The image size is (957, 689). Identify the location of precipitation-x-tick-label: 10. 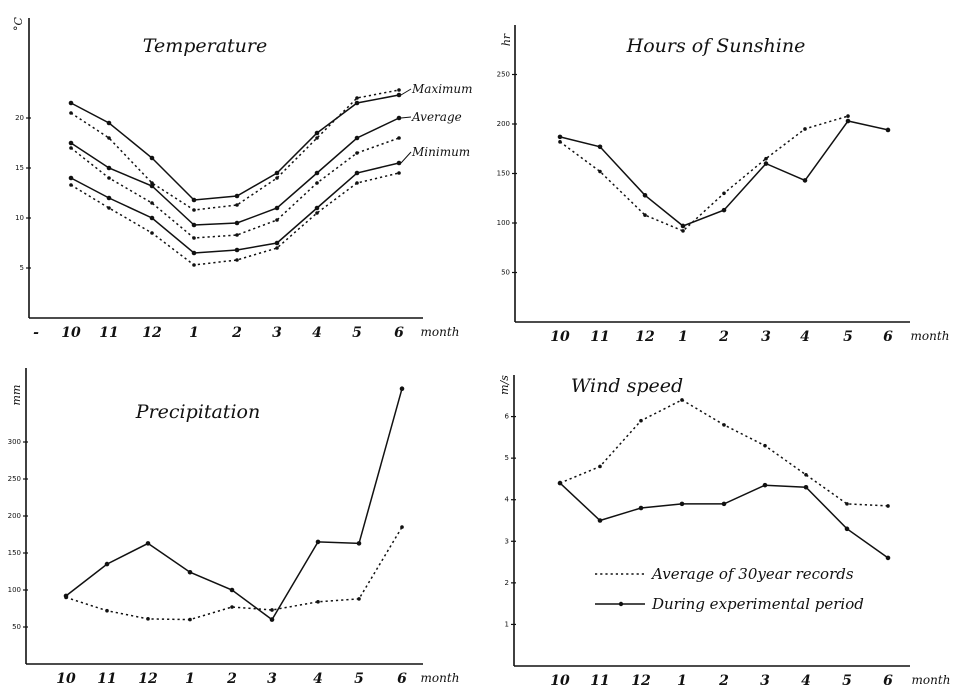
(66, 679).